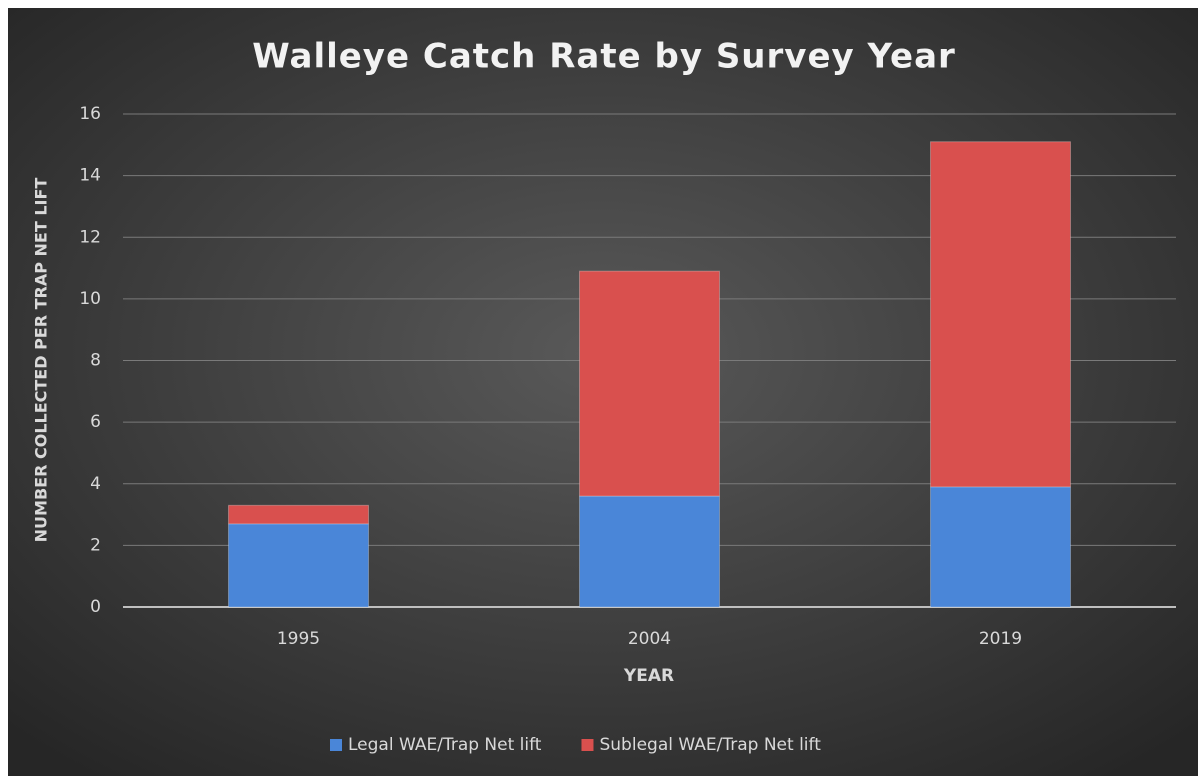 The height and width of the screenshot is (780, 1202). What do you see at coordinates (95, 607) in the screenshot?
I see `y-tick-label: 0` at bounding box center [95, 607].